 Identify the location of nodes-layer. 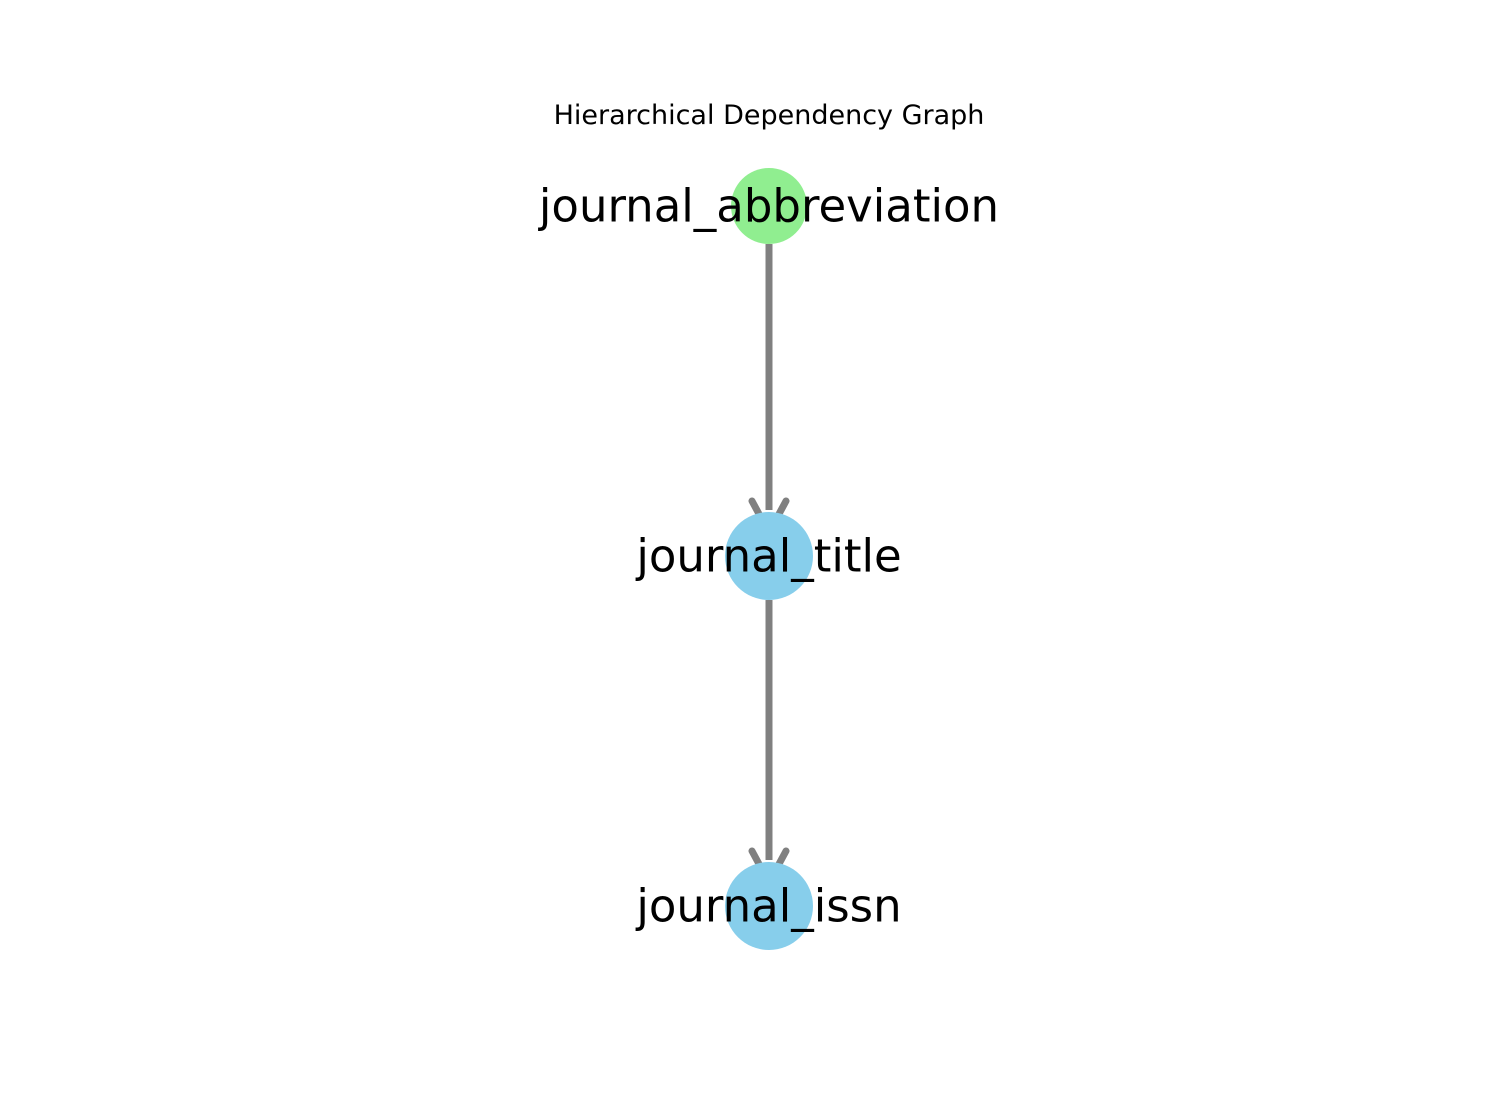
(769, 559).